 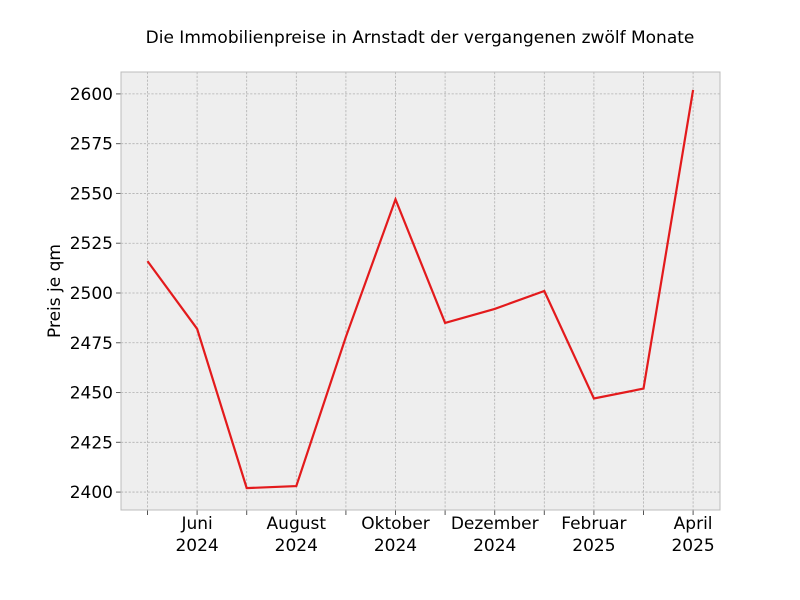 I want to click on x-tick-label: Februar 2025, so click(x=593, y=535).